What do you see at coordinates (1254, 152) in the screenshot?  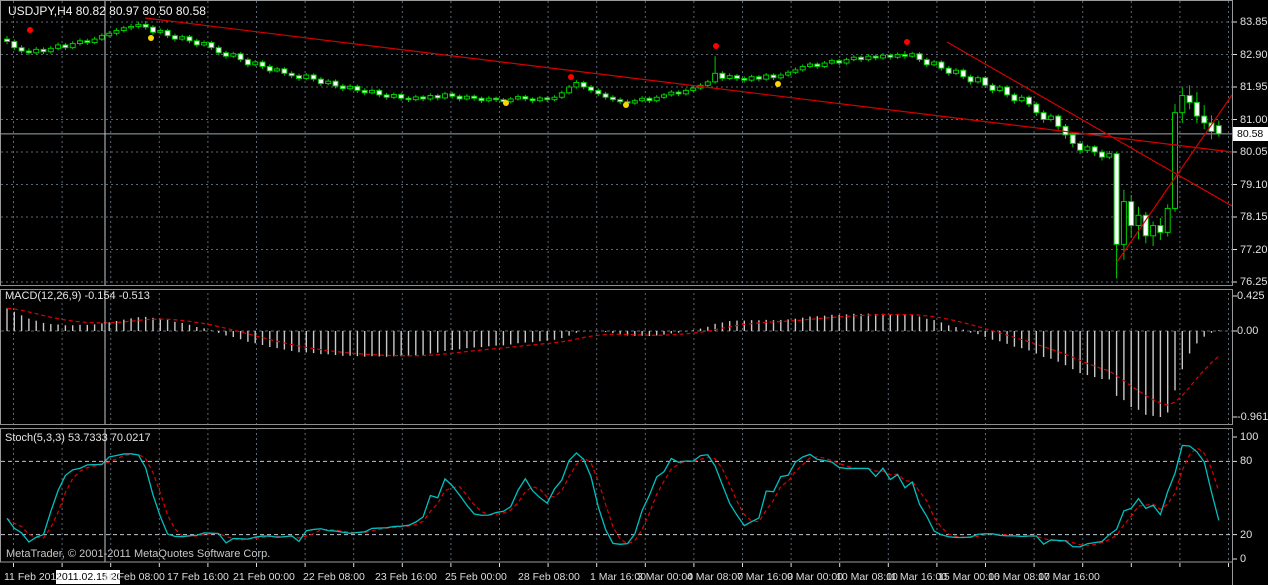 I see `price-axis-label: 80.05` at bounding box center [1254, 152].